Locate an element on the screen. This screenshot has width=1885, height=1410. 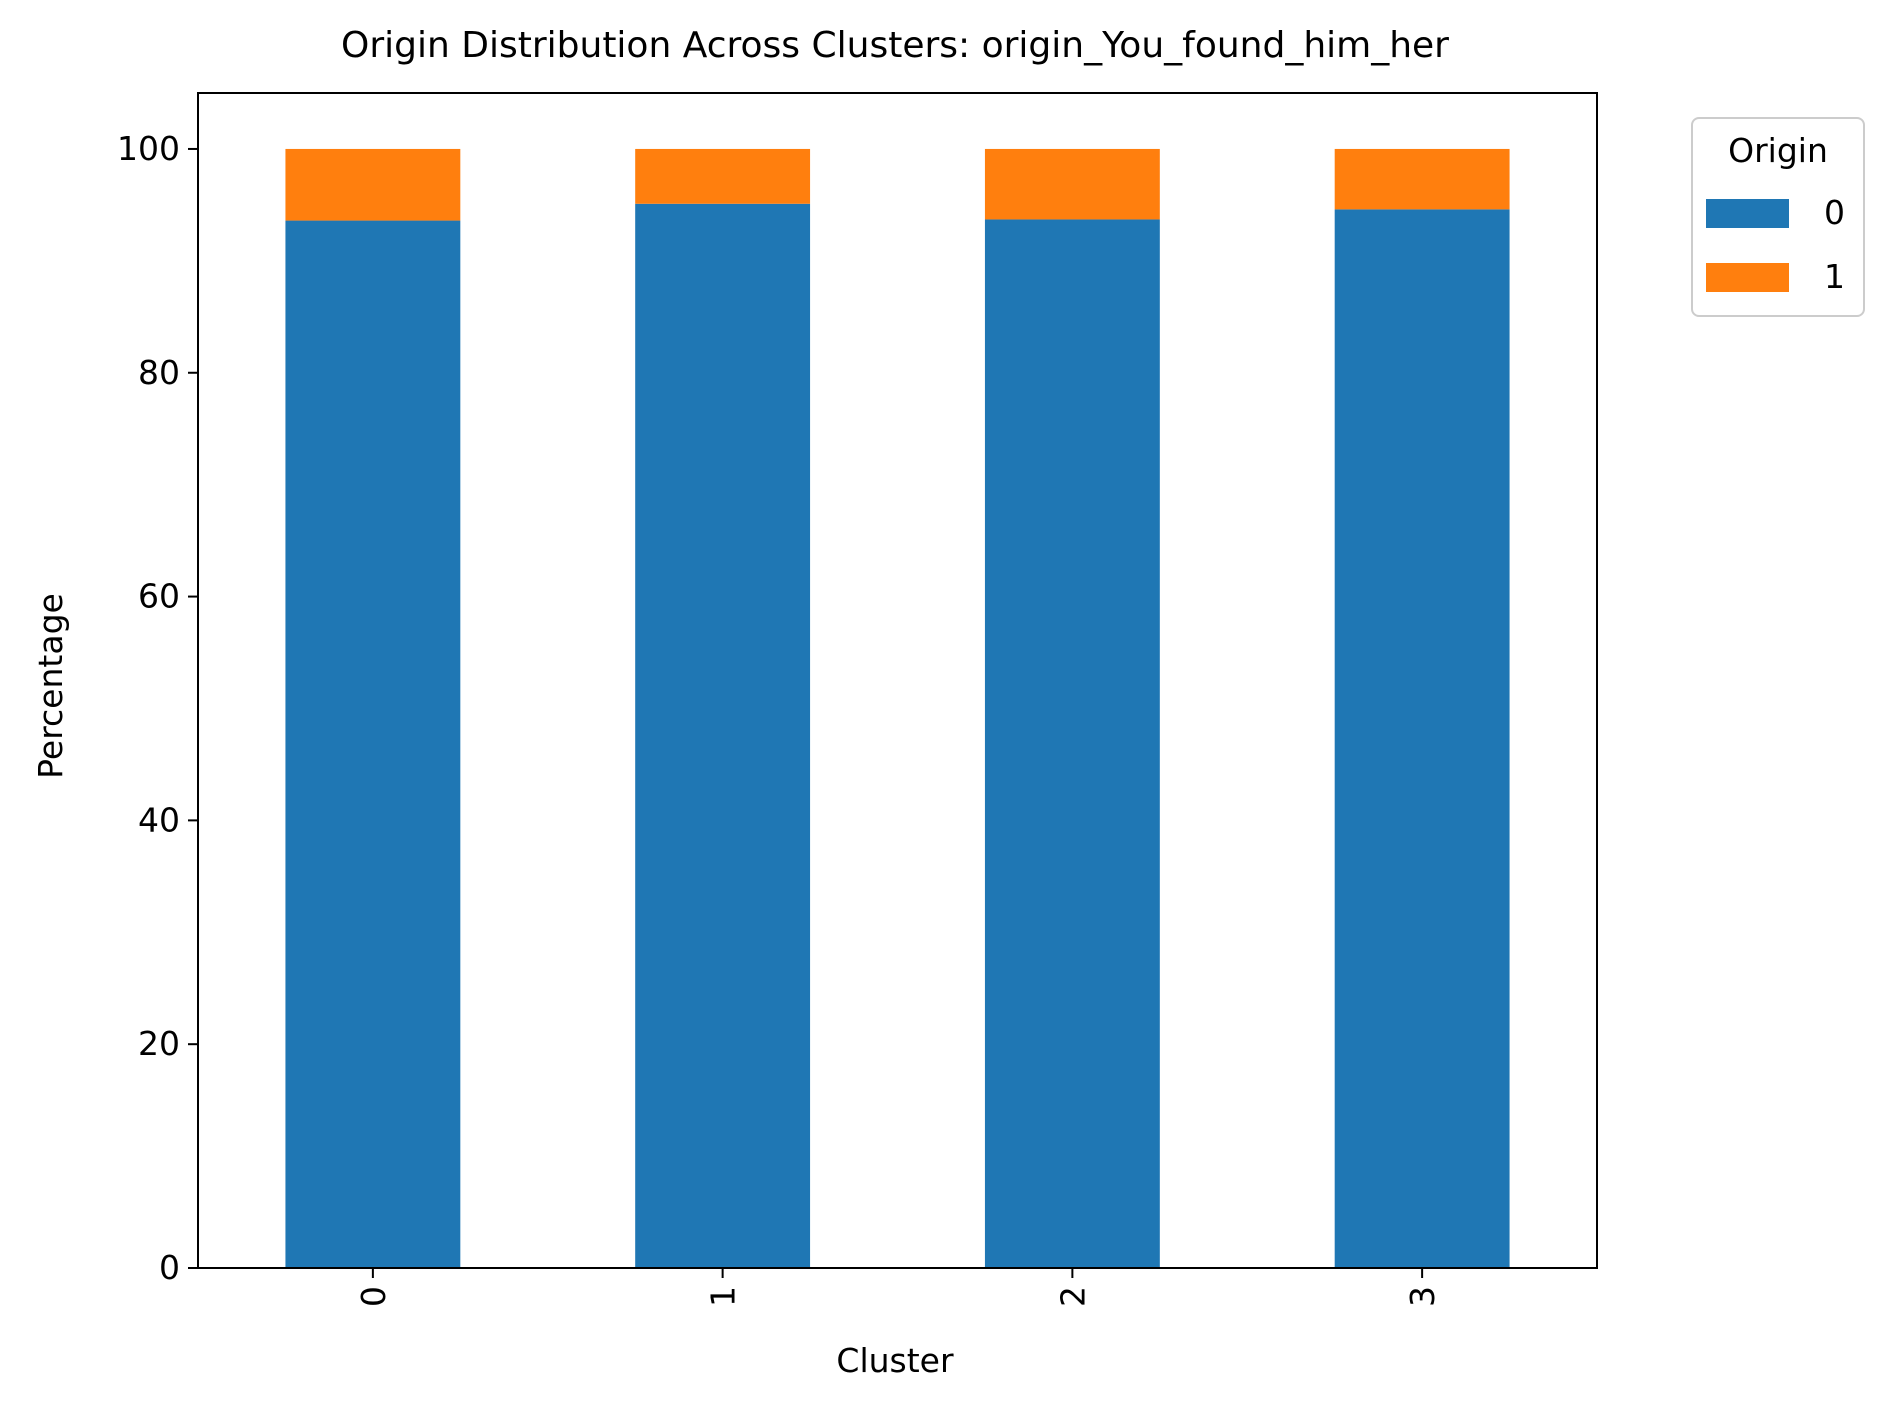
y-tick-label: 0 is located at coordinates (169, 1267).